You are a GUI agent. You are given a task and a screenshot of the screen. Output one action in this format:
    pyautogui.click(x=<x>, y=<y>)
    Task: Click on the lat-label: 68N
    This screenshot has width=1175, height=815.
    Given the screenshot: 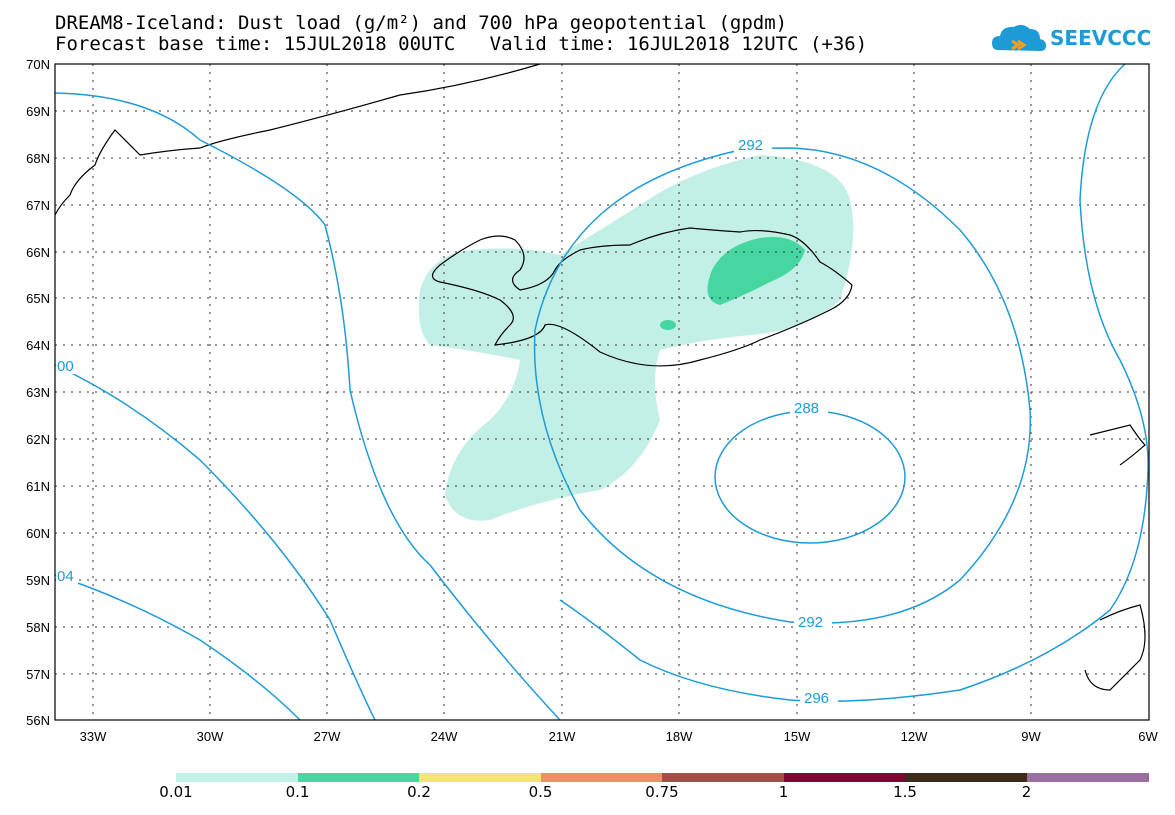 What is the action you would take?
    pyautogui.click(x=38, y=158)
    